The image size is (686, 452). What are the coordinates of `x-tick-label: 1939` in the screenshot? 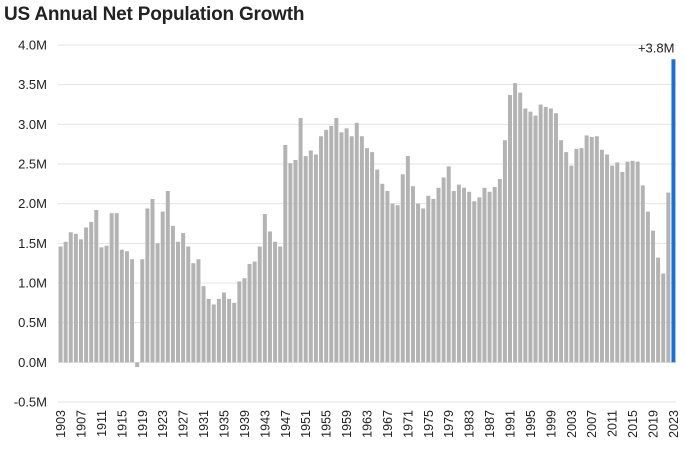 It's located at (245, 424).